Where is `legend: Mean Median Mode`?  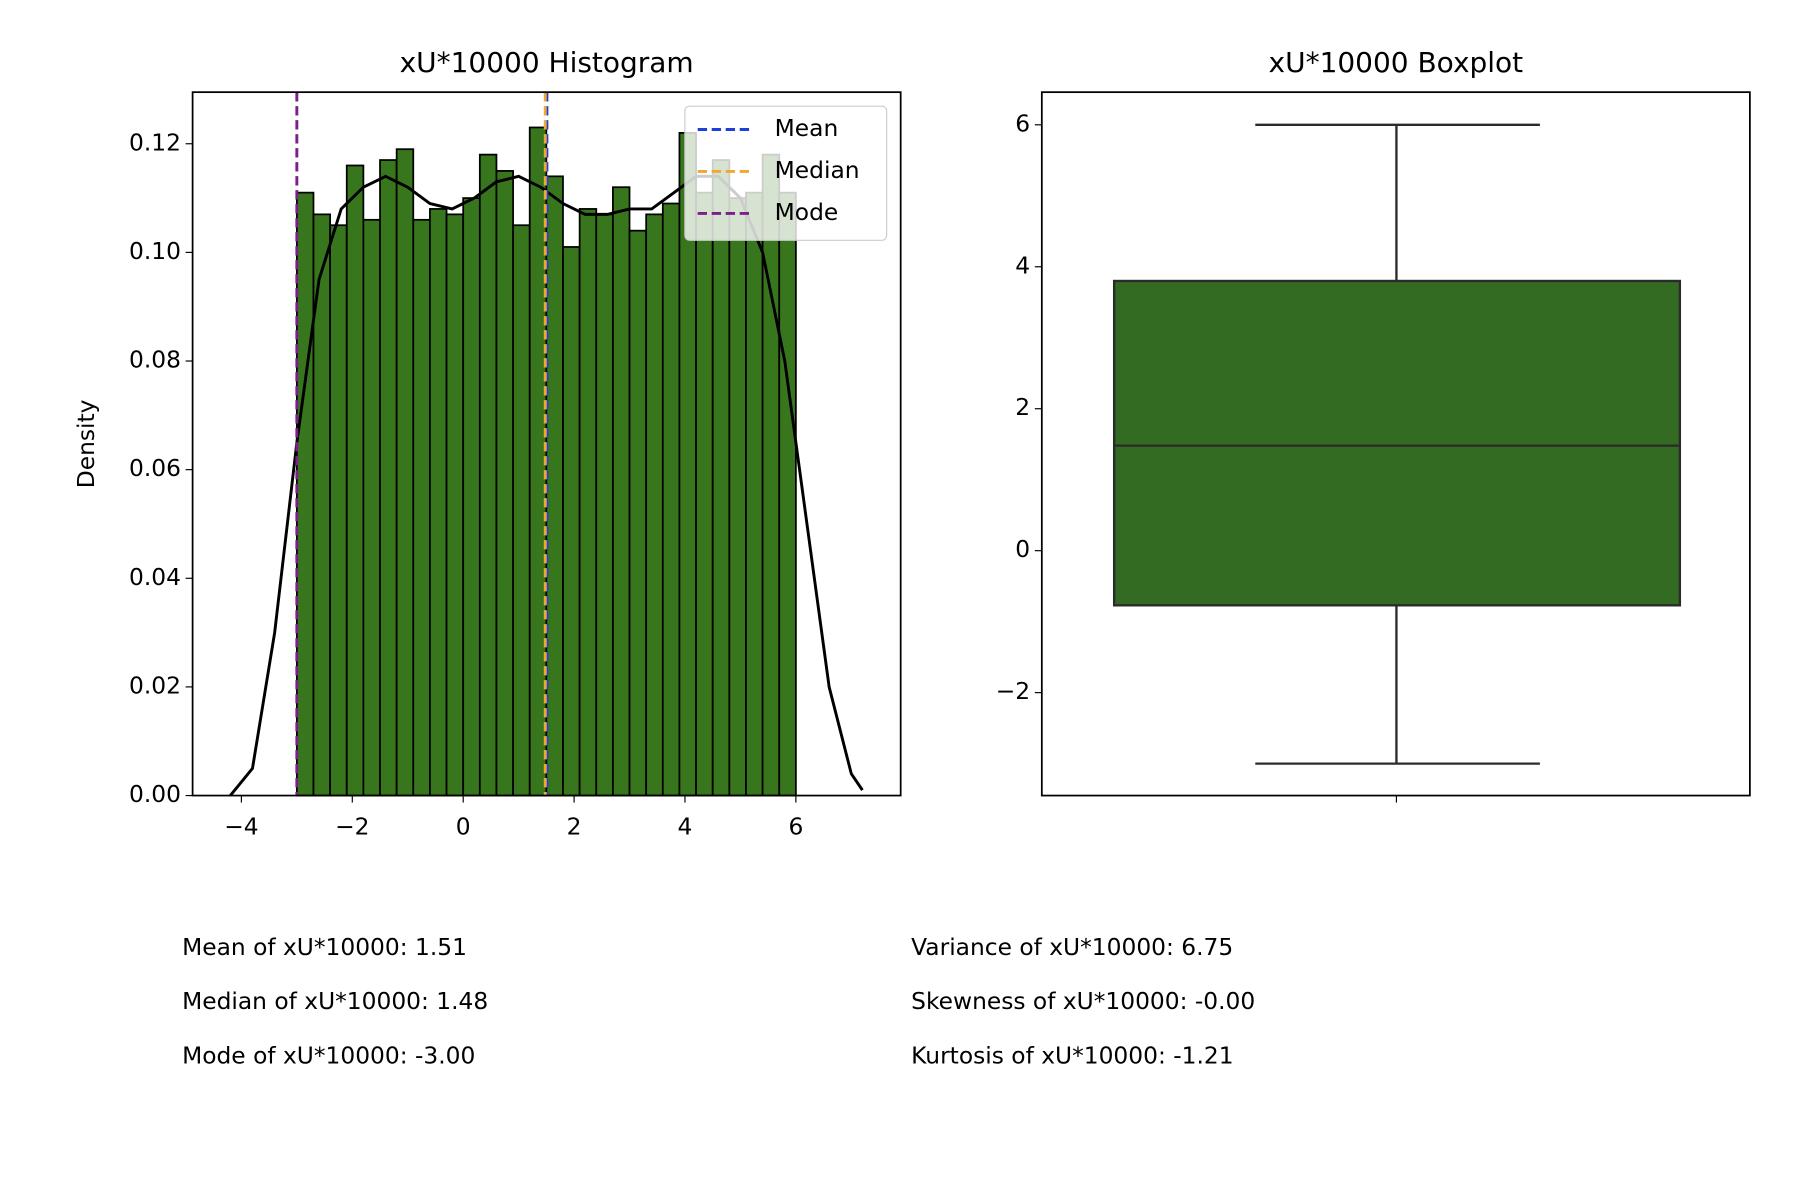
legend: Mean Median Mode is located at coordinates (786, 173).